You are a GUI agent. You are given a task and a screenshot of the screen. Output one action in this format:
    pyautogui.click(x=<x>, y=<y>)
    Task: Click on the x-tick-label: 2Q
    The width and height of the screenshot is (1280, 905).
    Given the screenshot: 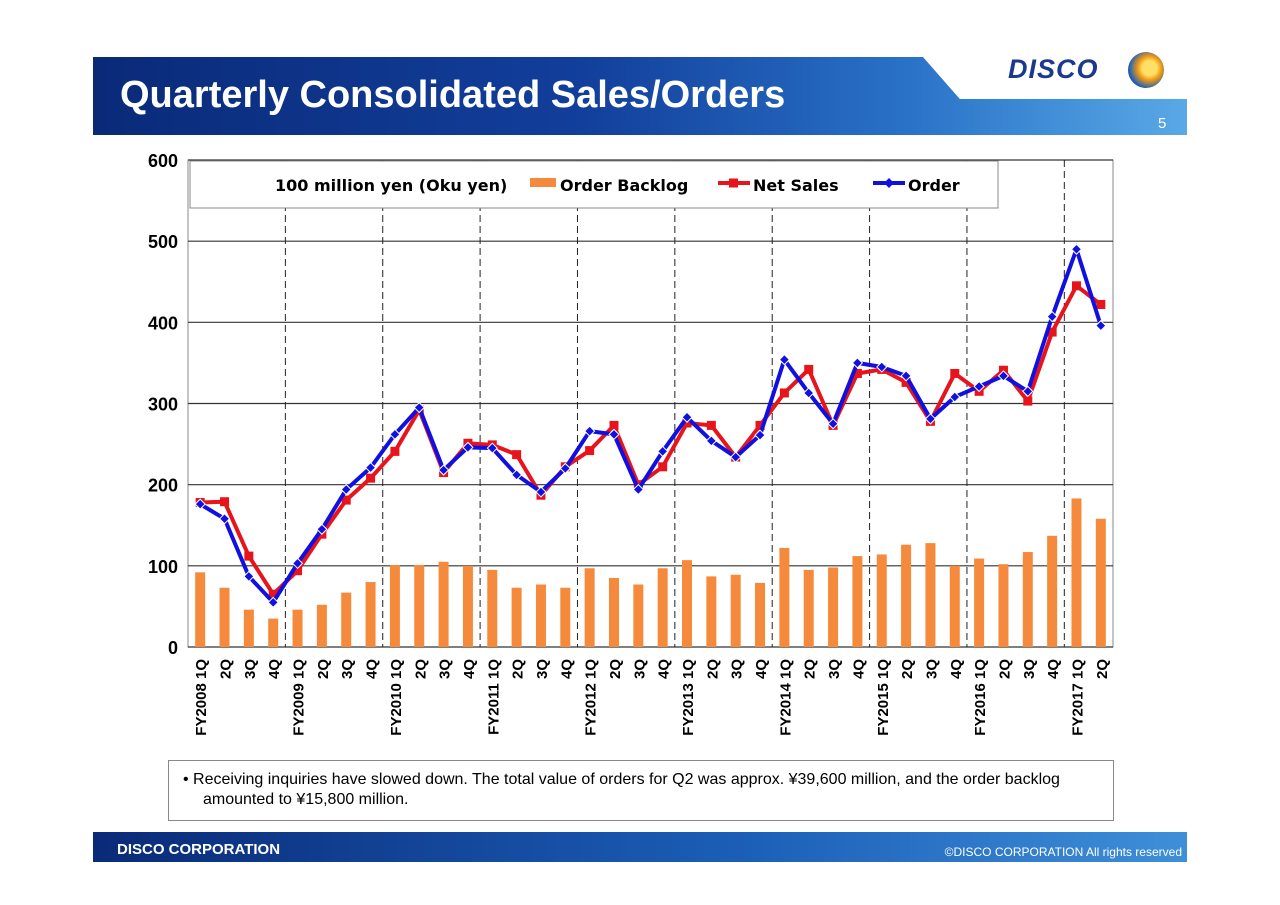 What is the action you would take?
    pyautogui.click(x=1102, y=669)
    